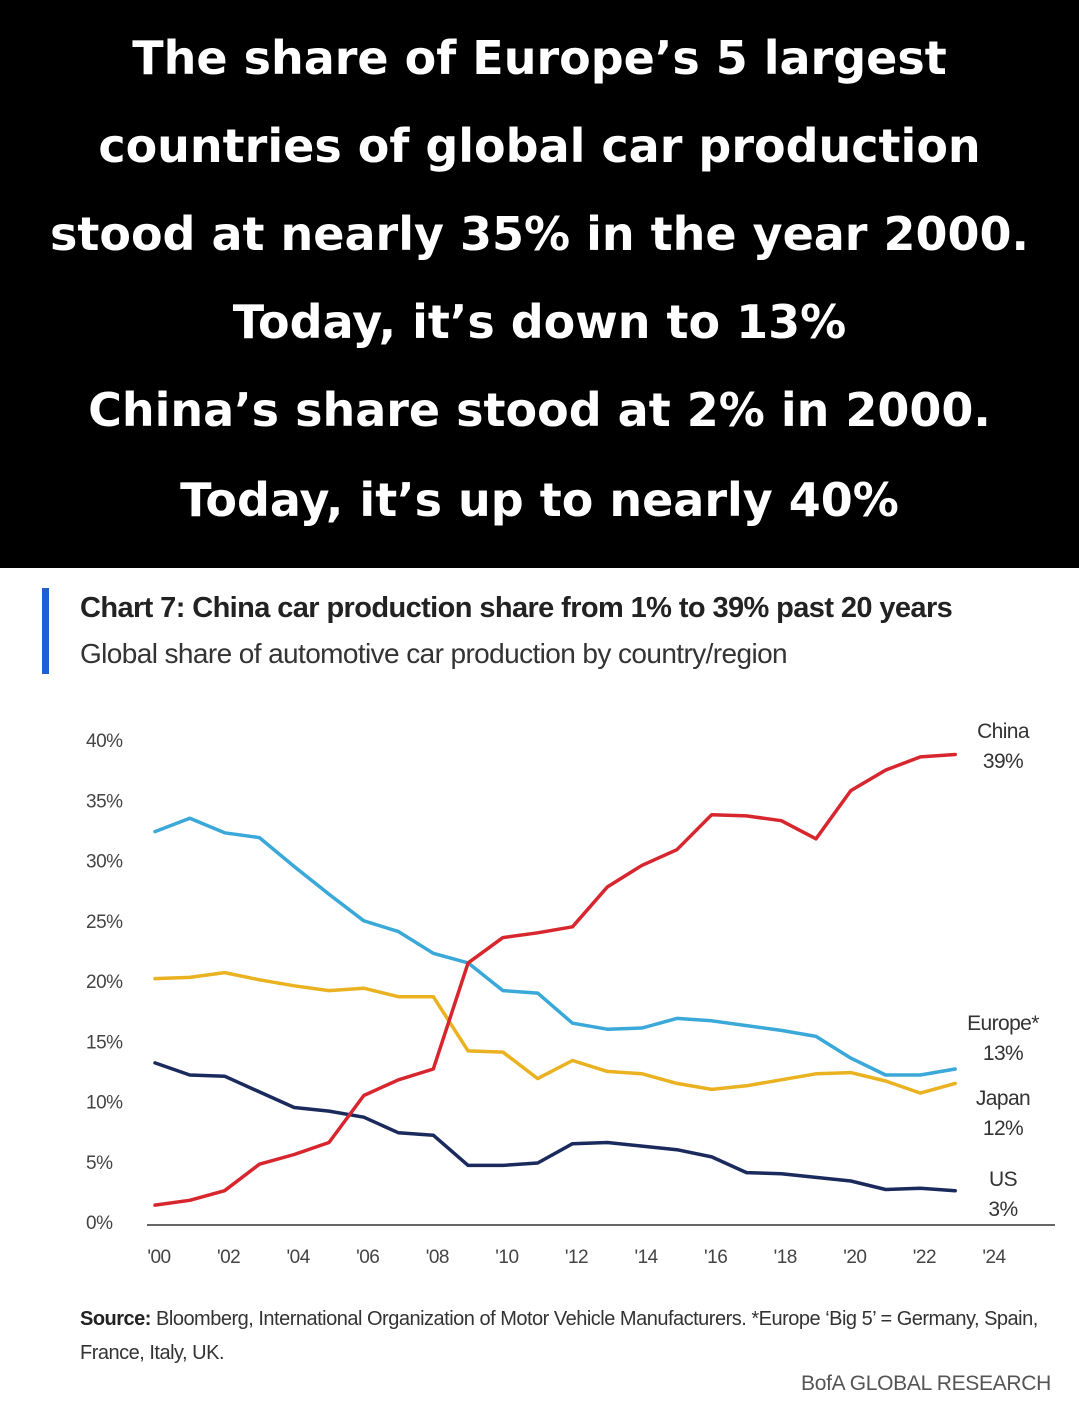 This screenshot has height=1406, width=1079. I want to click on y-tick-label: 25%, so click(104, 922).